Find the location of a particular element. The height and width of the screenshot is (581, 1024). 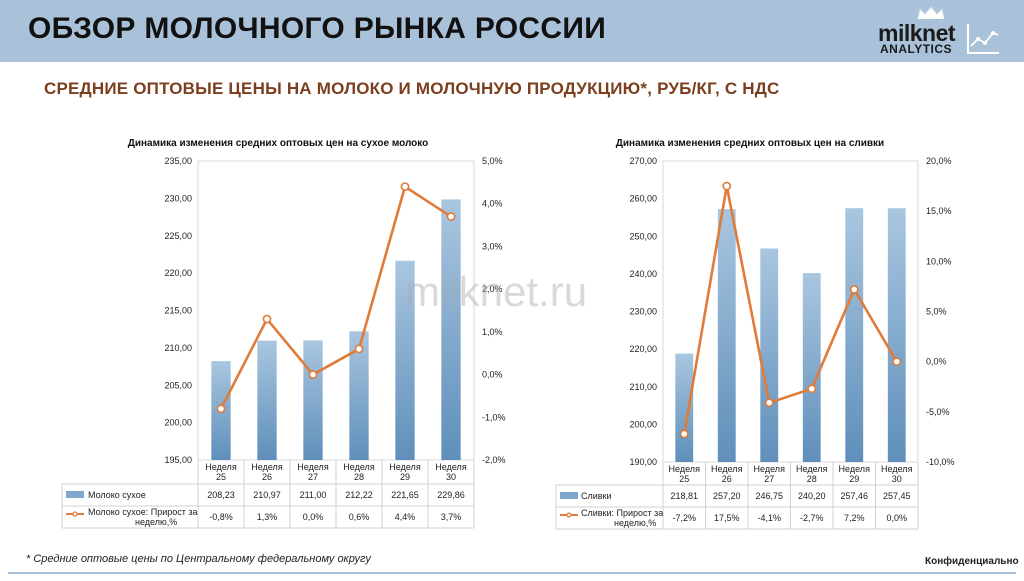

confidential-label: Конфиденциально is located at coordinates (972, 561).